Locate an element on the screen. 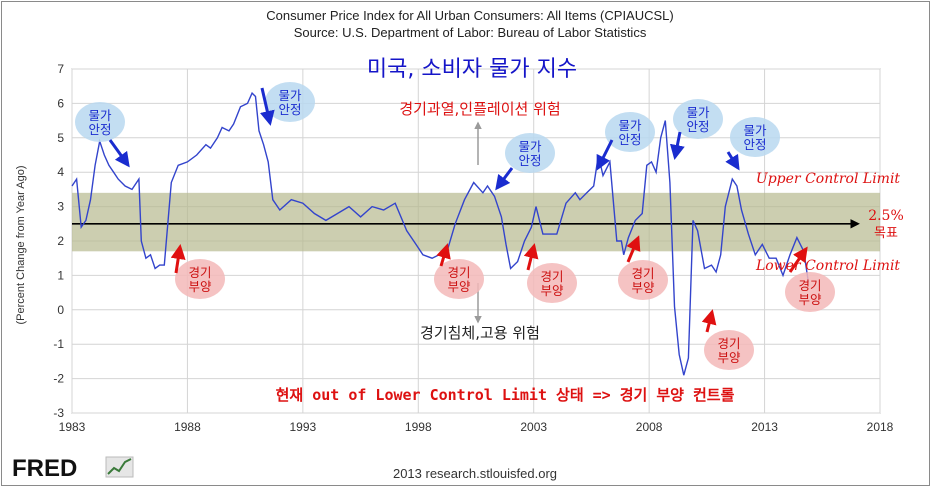  y-tick-label: 2 is located at coordinates (60, 241).